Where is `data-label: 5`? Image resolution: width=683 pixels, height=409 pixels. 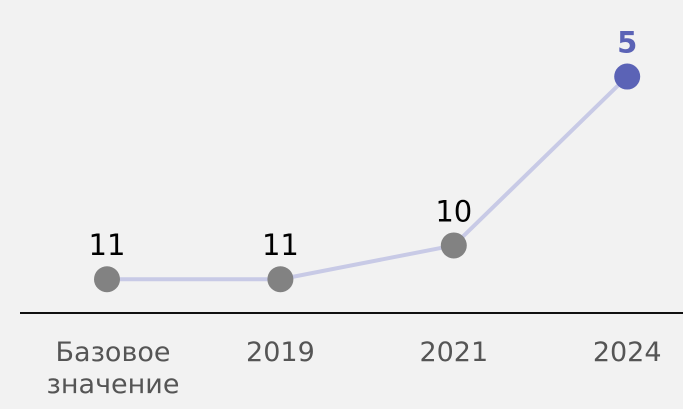
data-label: 5 is located at coordinates (627, 43).